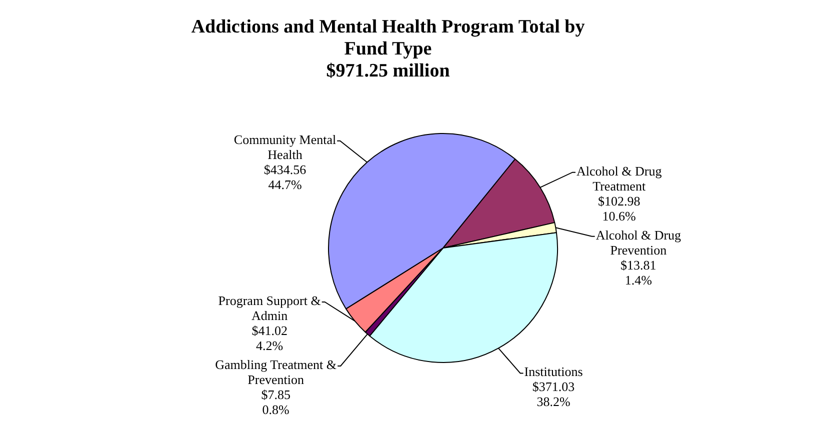 This screenshot has height=423, width=820. Describe the element at coordinates (269, 307) in the screenshot. I see `slice-label: Program Support & Admin` at that location.